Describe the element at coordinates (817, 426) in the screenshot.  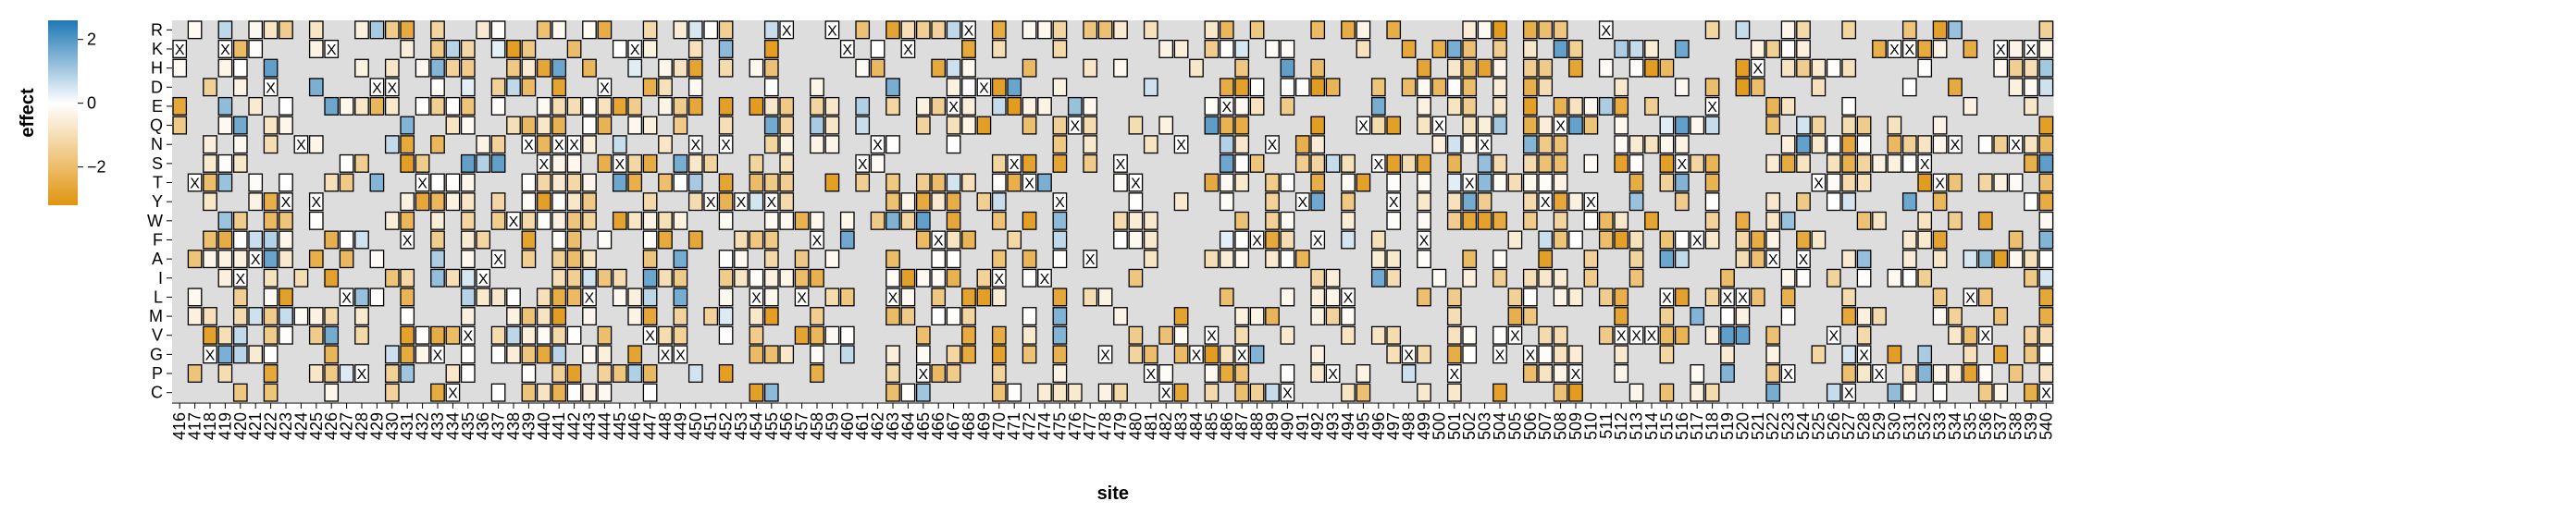
I see `x-tick-label: 458` at that location.